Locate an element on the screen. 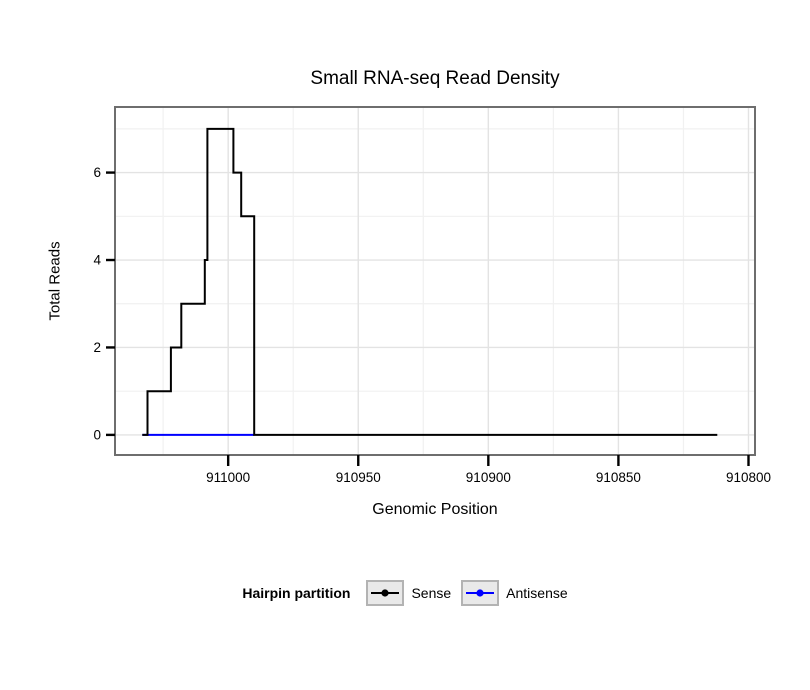 Image resolution: width=810 pixels, height=690 pixels. chart-title: Small RNA-seq Read Density is located at coordinates (435, 78).